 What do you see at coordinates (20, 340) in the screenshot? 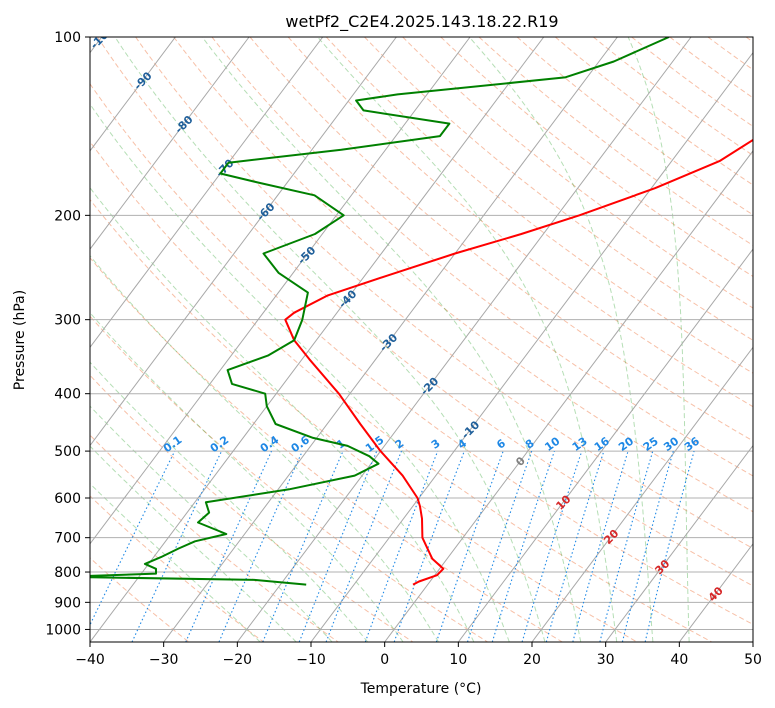
I see `y-axis-label: Pressure (hPa)` at bounding box center [20, 340].